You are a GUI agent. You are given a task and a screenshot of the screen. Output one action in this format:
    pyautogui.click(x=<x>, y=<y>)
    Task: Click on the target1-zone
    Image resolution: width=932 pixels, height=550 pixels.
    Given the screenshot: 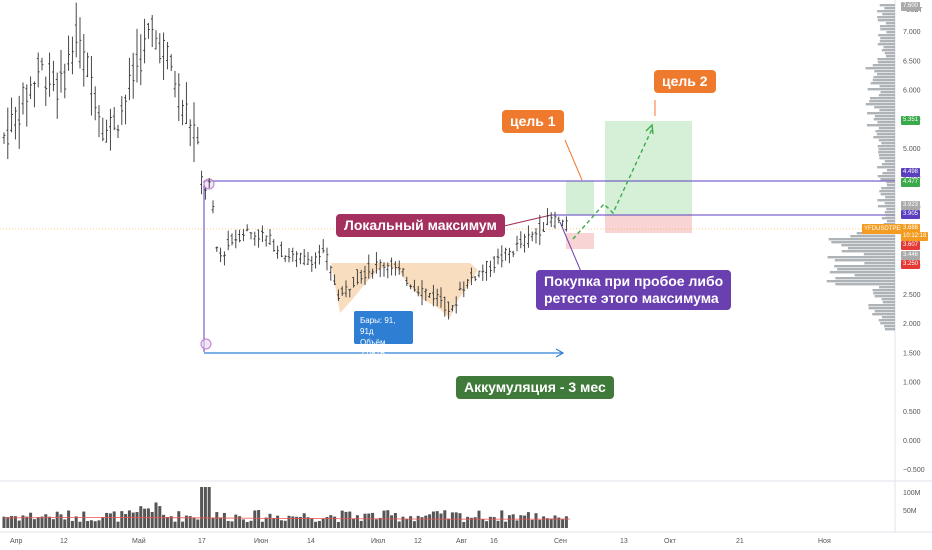 What is the action you would take?
    pyautogui.click(x=580, y=198)
    